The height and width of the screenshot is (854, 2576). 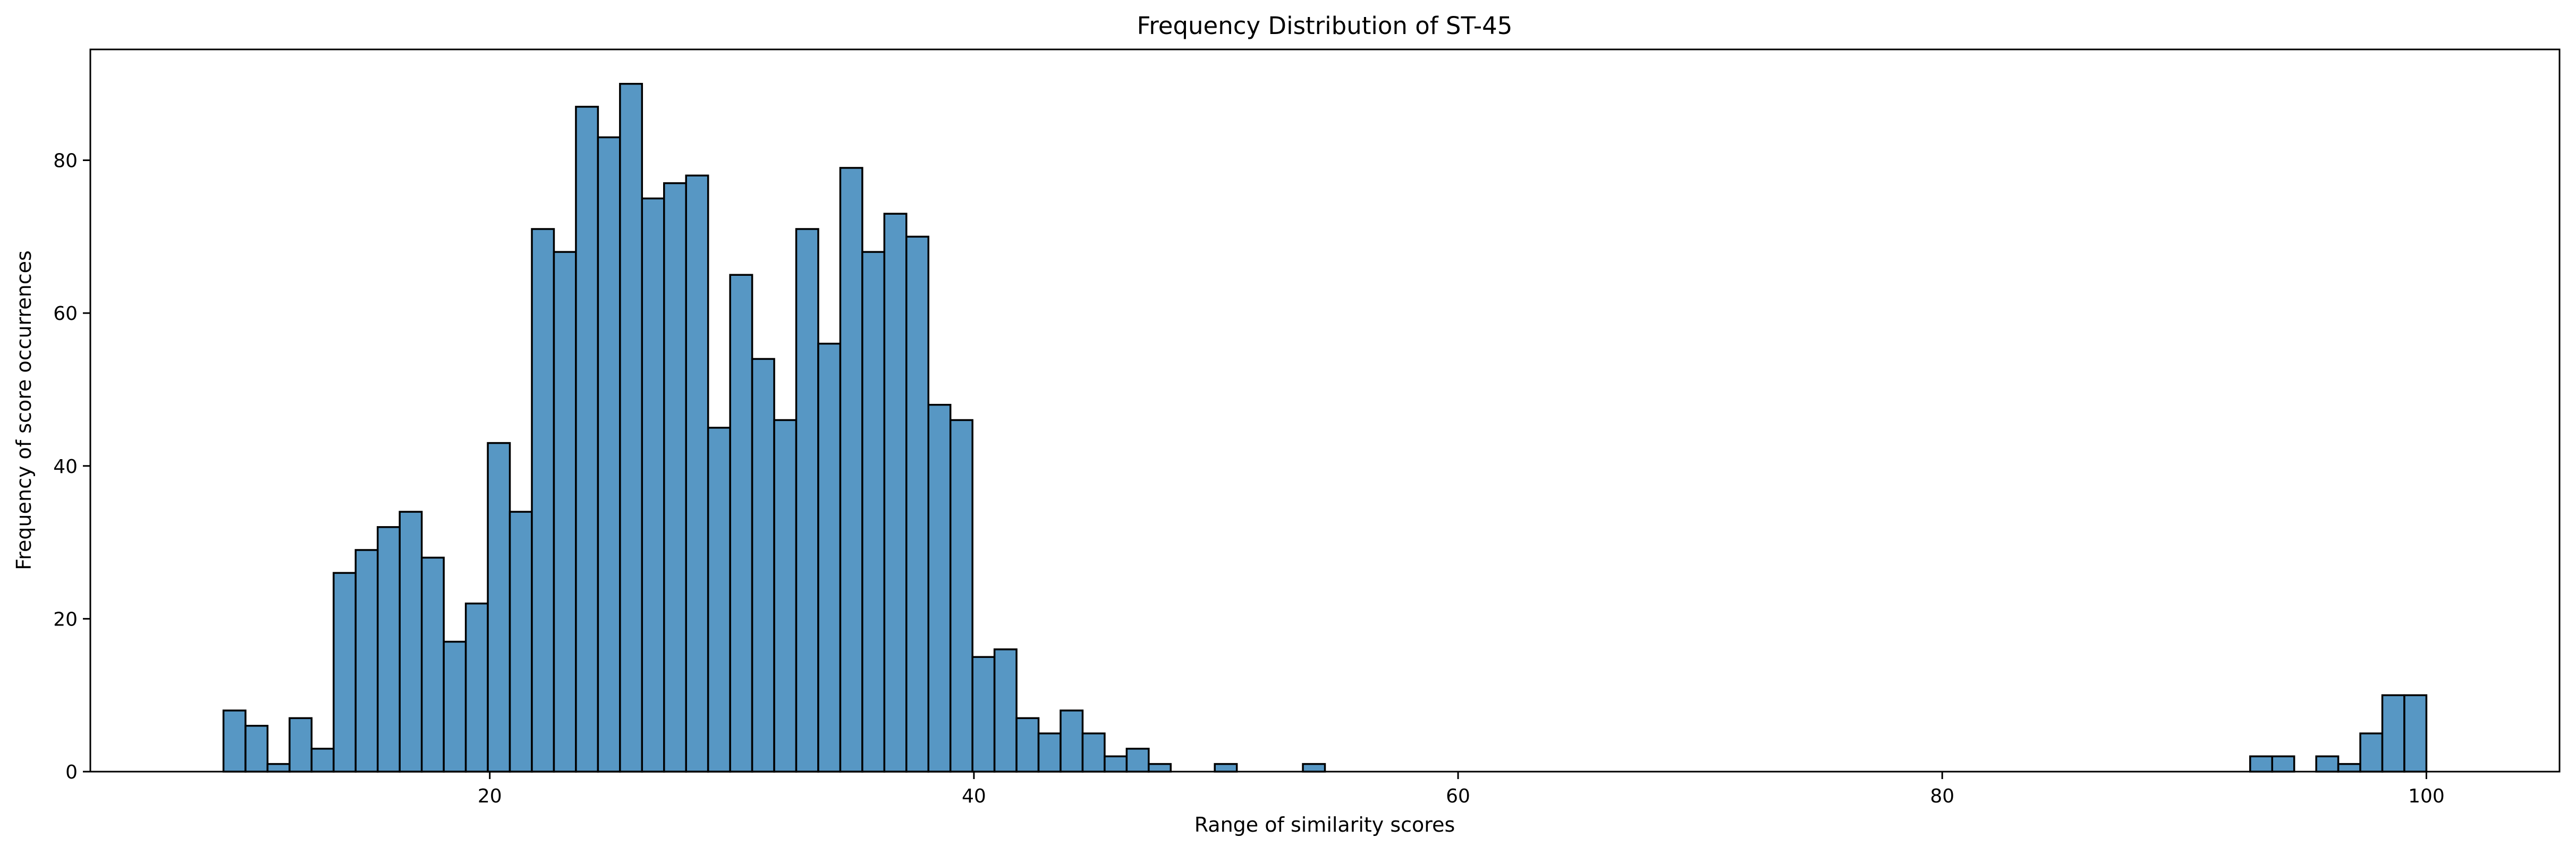 I want to click on x-tick-label: 60, so click(x=1458, y=796).